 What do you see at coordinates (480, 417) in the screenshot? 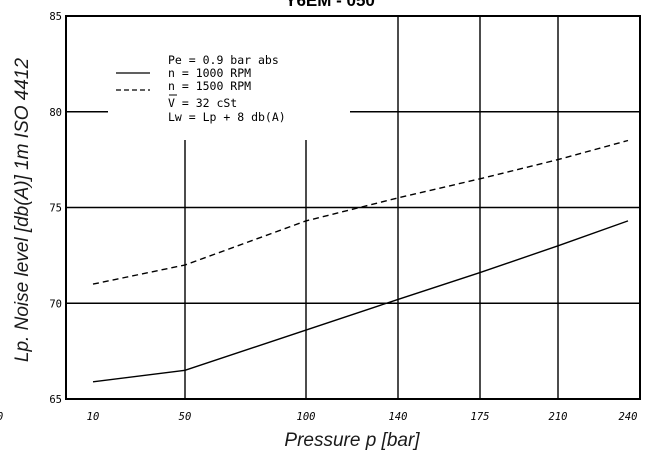
I see `x-tick-label: 175` at bounding box center [480, 417].